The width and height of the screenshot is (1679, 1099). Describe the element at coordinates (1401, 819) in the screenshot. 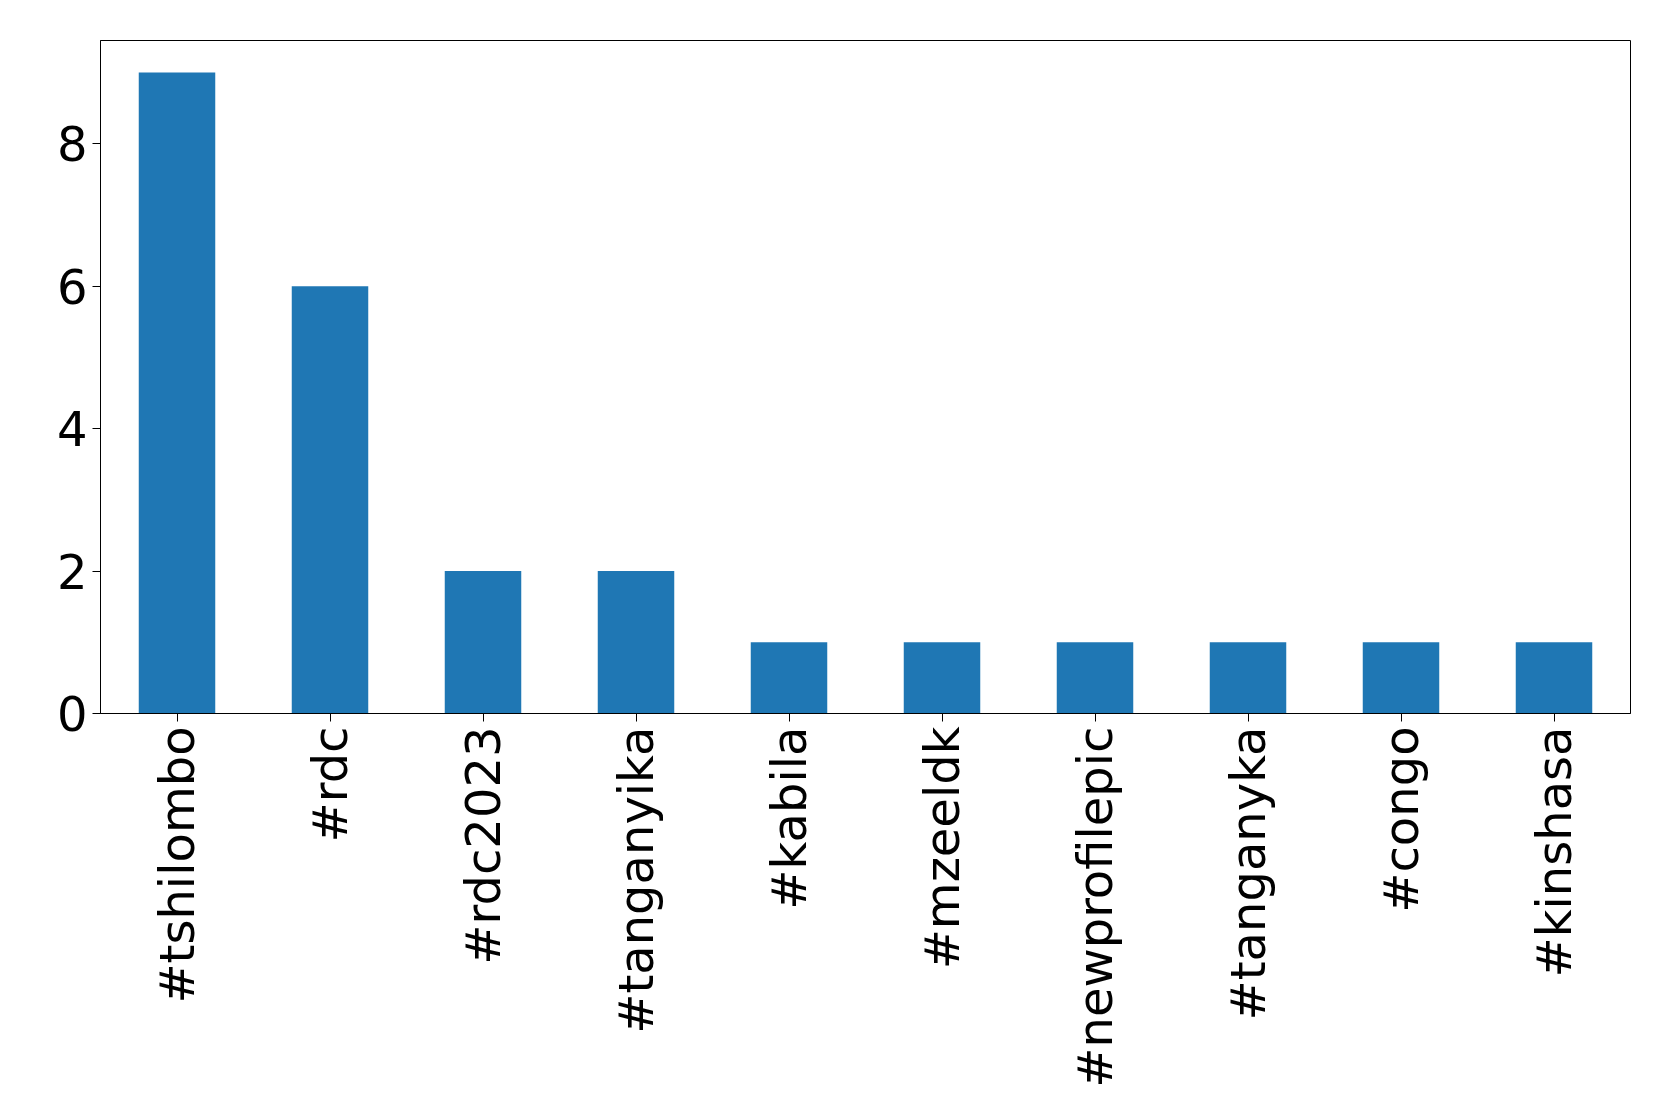

I see `x-tick-label: #congo` at that location.